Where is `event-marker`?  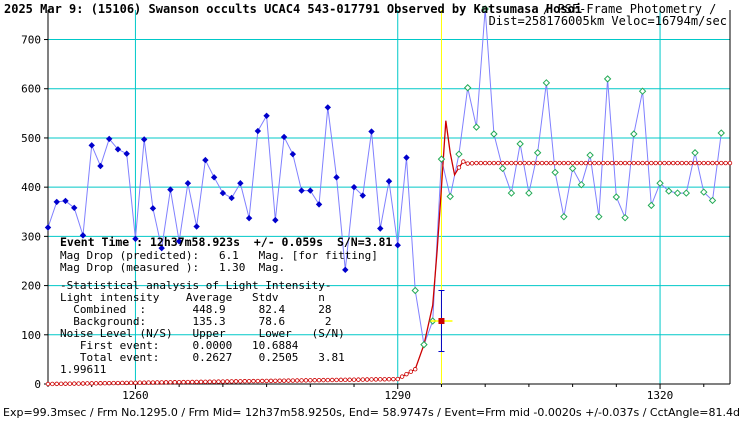
event-marker is located at coordinates (441, 321).